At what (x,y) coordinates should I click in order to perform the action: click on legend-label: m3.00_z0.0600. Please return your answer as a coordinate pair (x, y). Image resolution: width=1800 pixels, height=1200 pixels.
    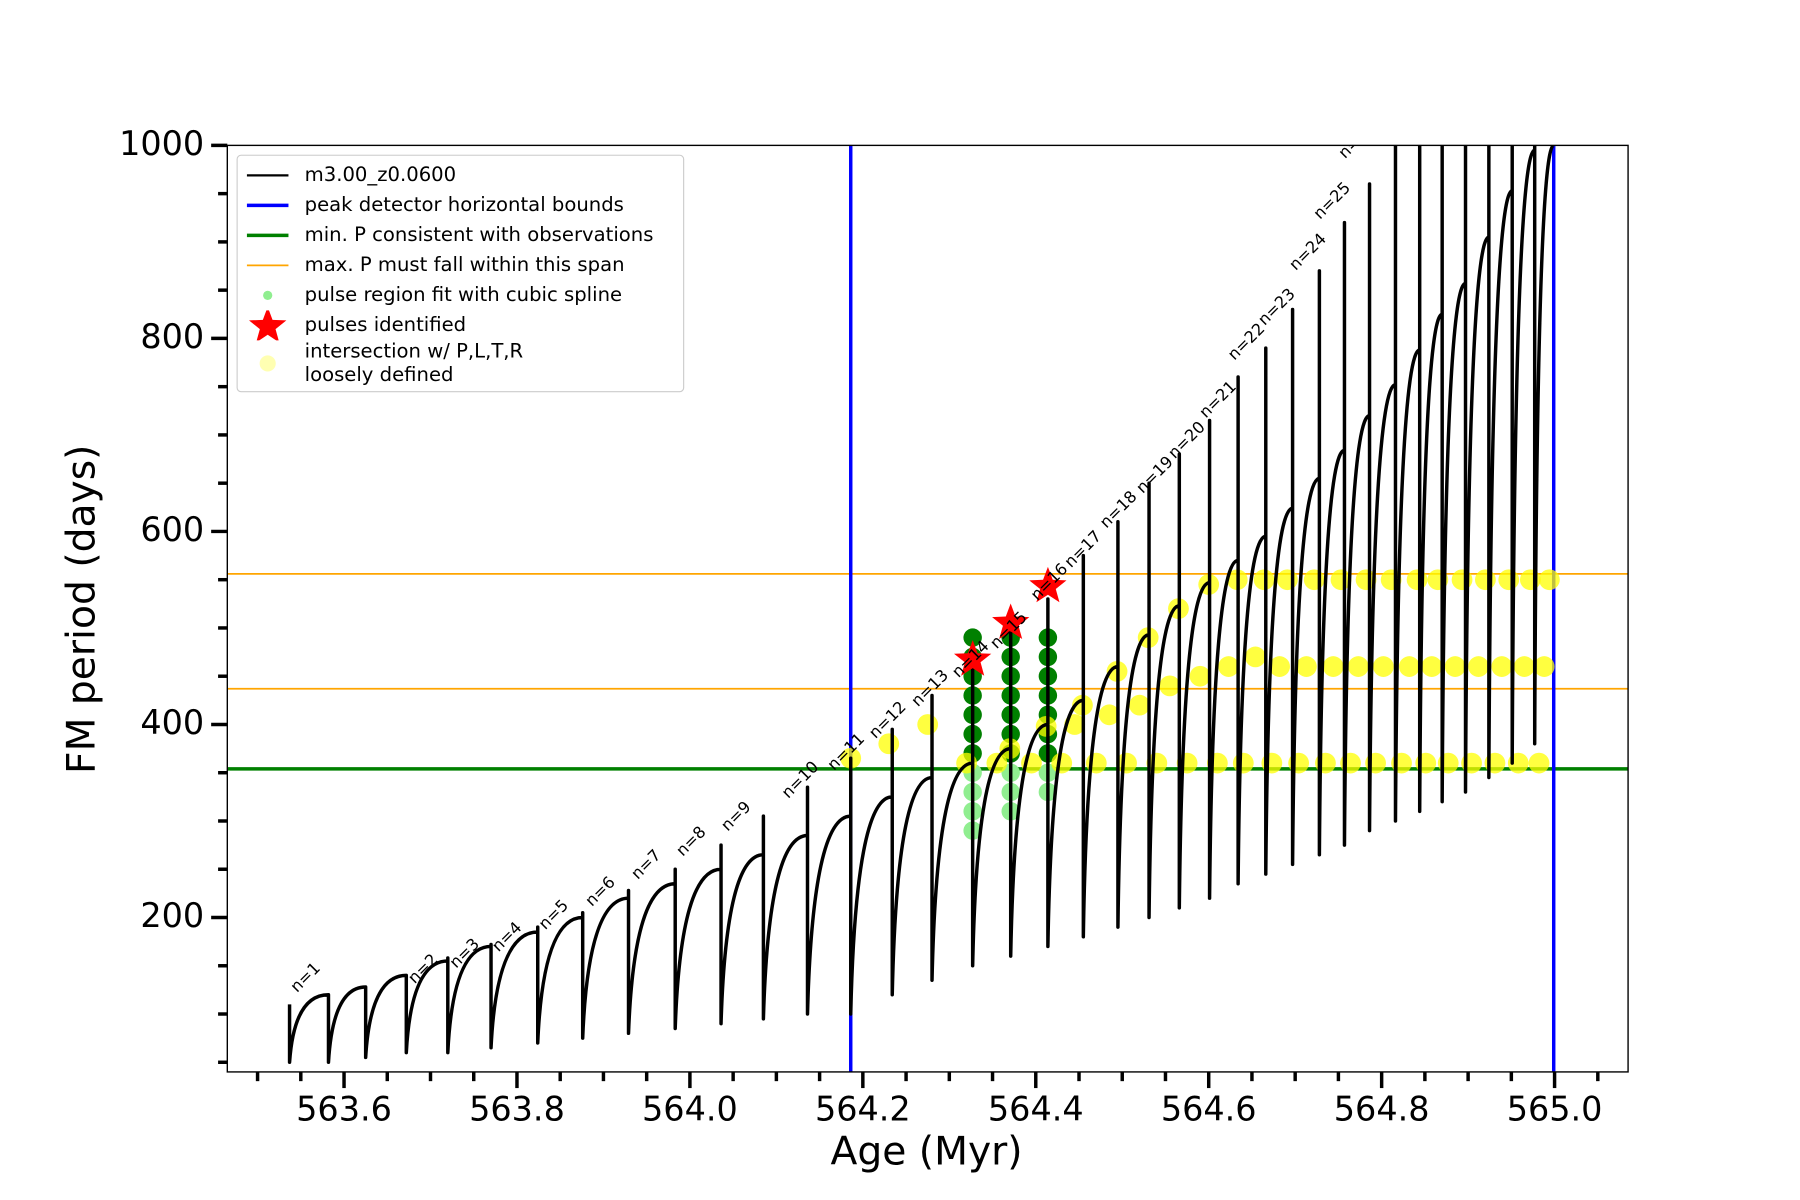
    Looking at the image, I should click on (380, 175).